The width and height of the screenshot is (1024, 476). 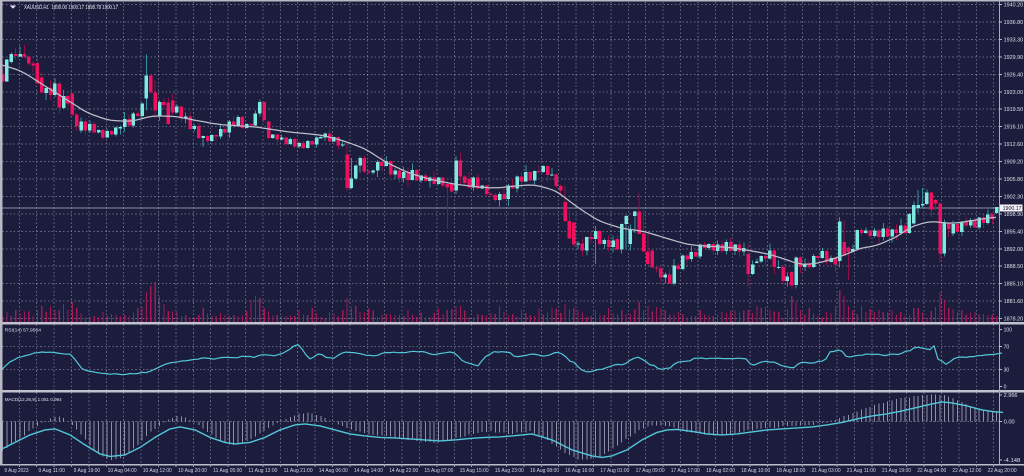 What do you see at coordinates (1014, 320) in the screenshot?
I see `svg-text: 1878.20` at bounding box center [1014, 320].